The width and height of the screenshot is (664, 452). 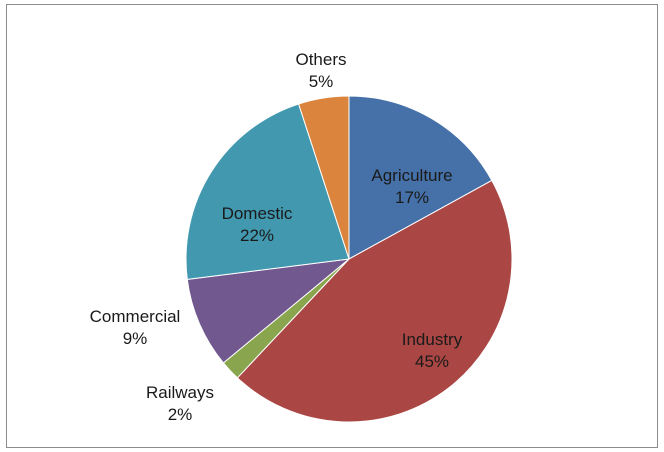 I want to click on pie-slice-agriculture, so click(x=420, y=177).